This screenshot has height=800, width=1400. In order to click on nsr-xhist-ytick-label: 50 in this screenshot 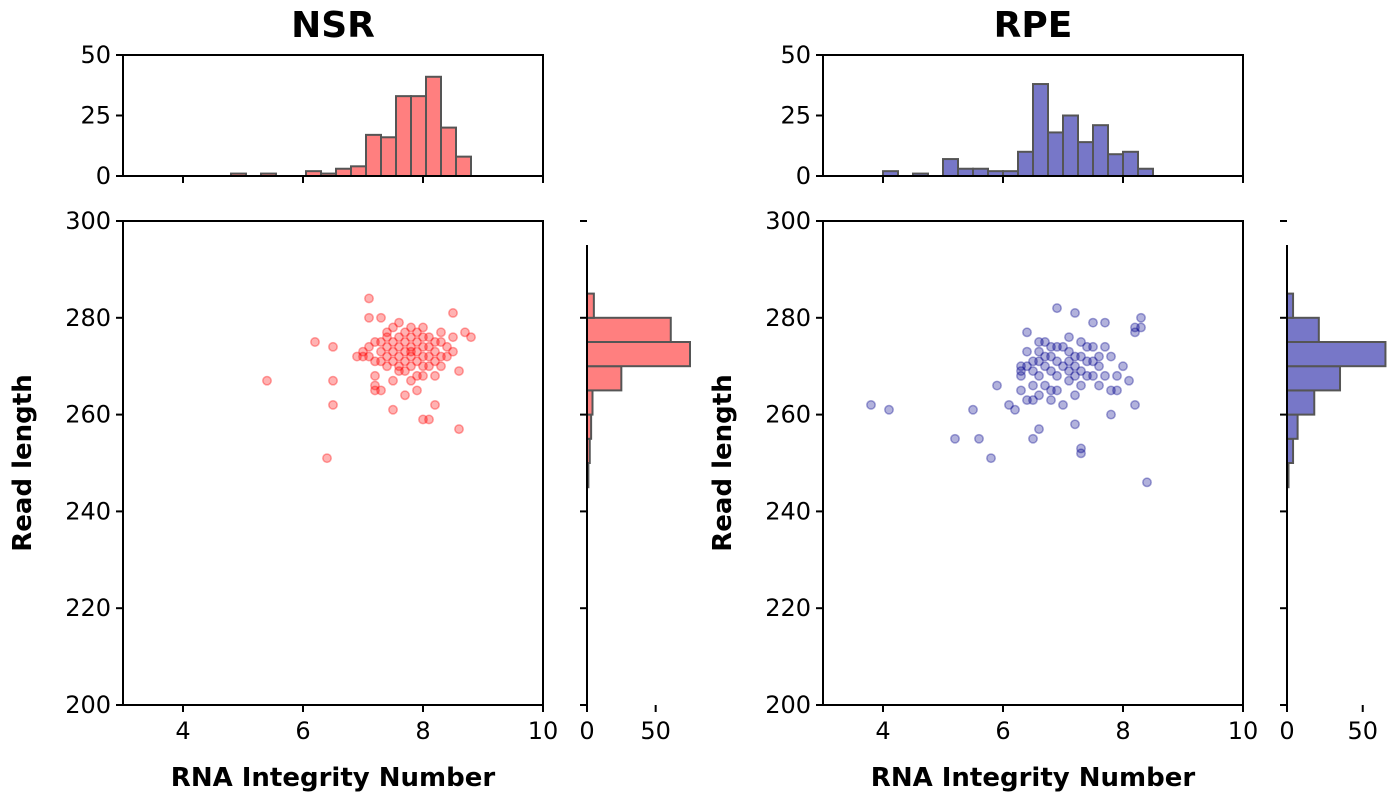, I will do `click(95, 55)`.